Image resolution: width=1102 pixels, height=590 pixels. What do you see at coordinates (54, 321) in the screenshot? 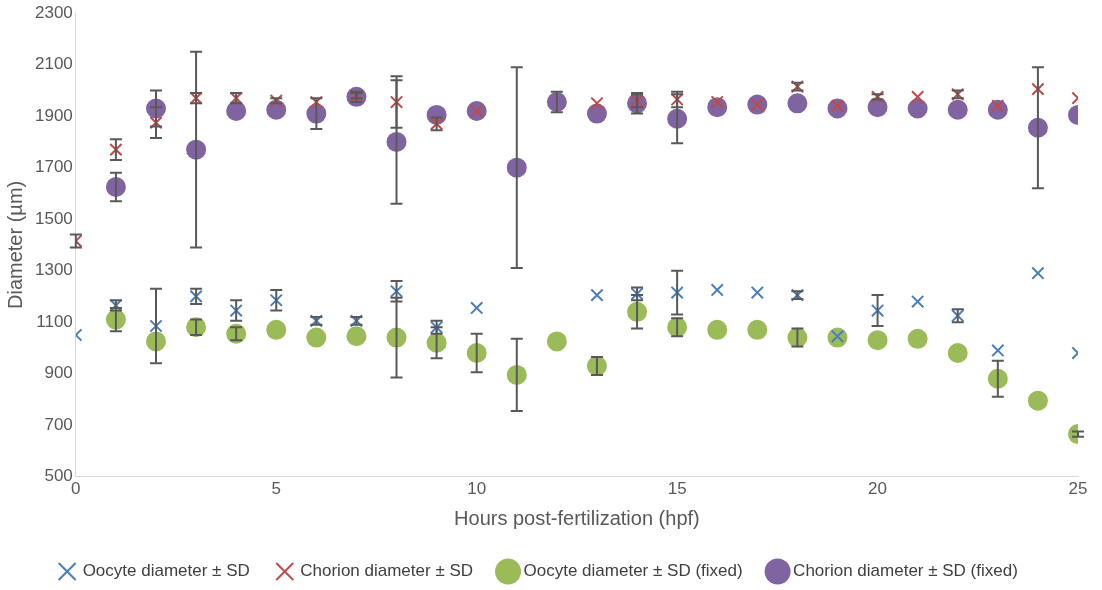
I see `y-tick-label: 1100` at bounding box center [54, 321].